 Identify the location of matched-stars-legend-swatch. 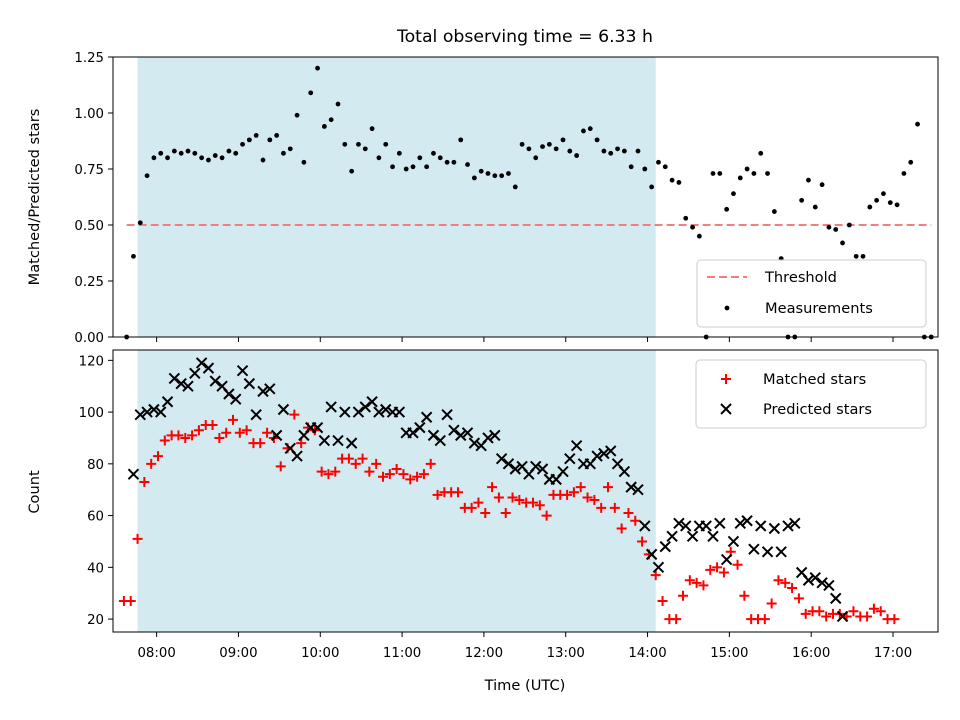
(726, 379).